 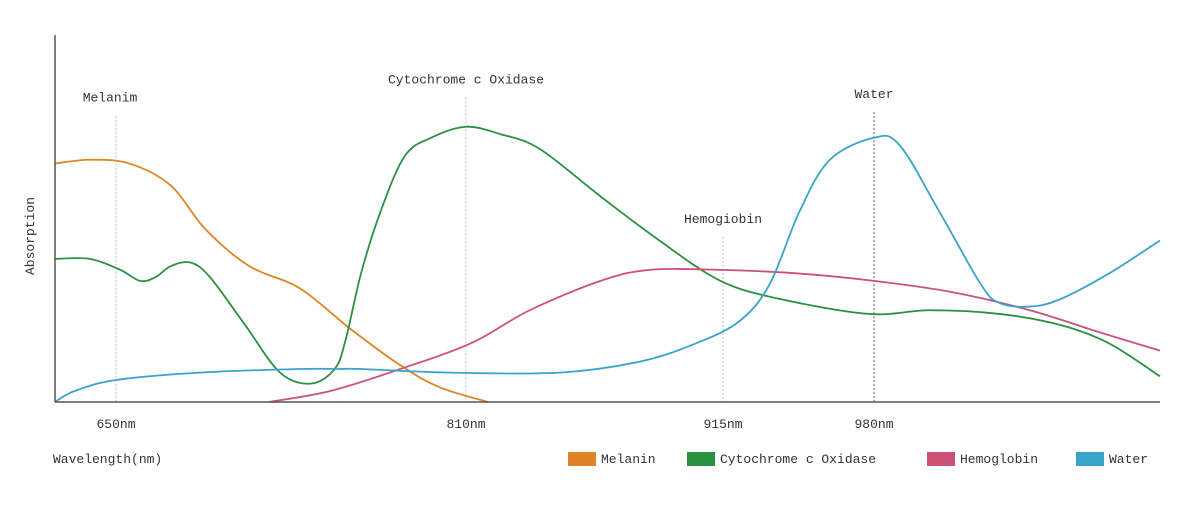 What do you see at coordinates (466, 79) in the screenshot?
I see `annotation-label: Cytochrome c Oxidase` at bounding box center [466, 79].